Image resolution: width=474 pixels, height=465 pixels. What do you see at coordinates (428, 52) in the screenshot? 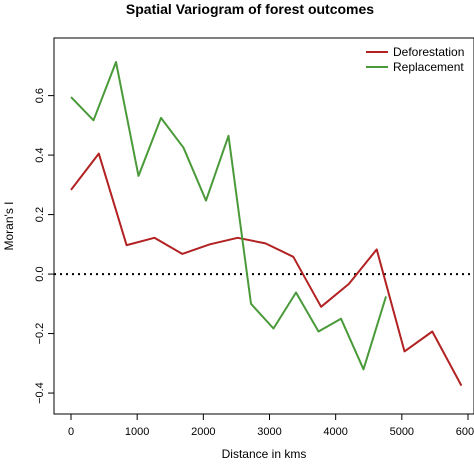
I see `legend-label-deforestation: Deforestation` at bounding box center [428, 52].